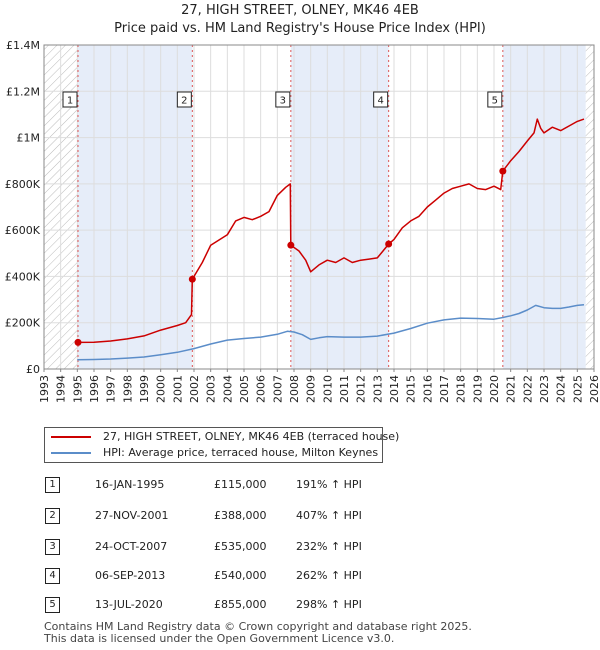  What do you see at coordinates (461, 389) in the screenshot?
I see `x-tick-label: 2018` at bounding box center [461, 389].